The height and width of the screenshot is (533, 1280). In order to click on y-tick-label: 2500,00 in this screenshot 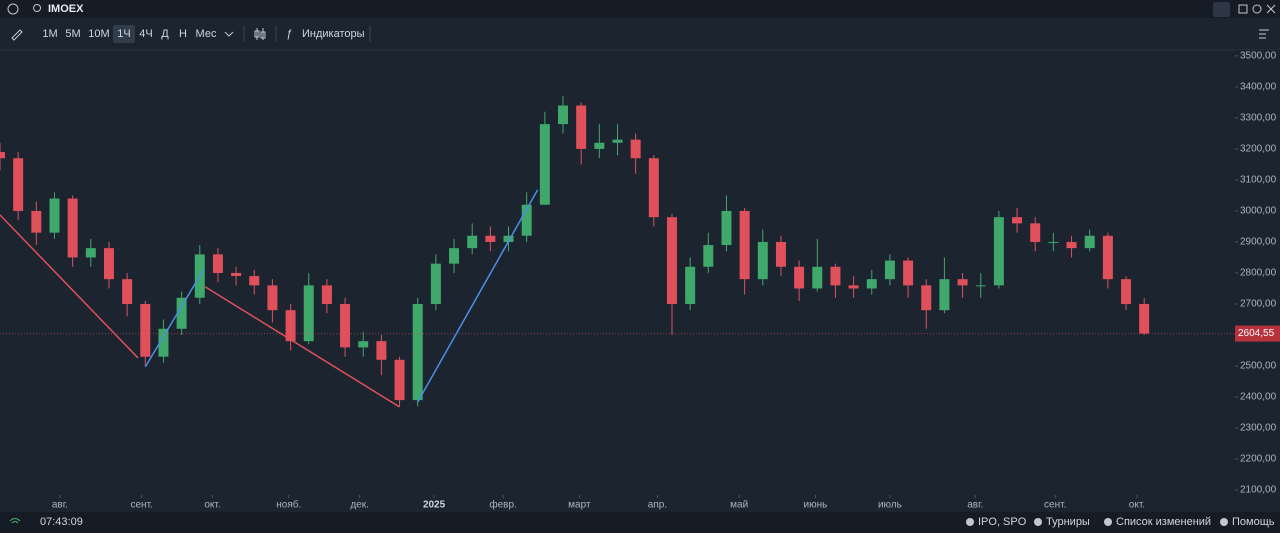, I will do `click(1258, 366)`.